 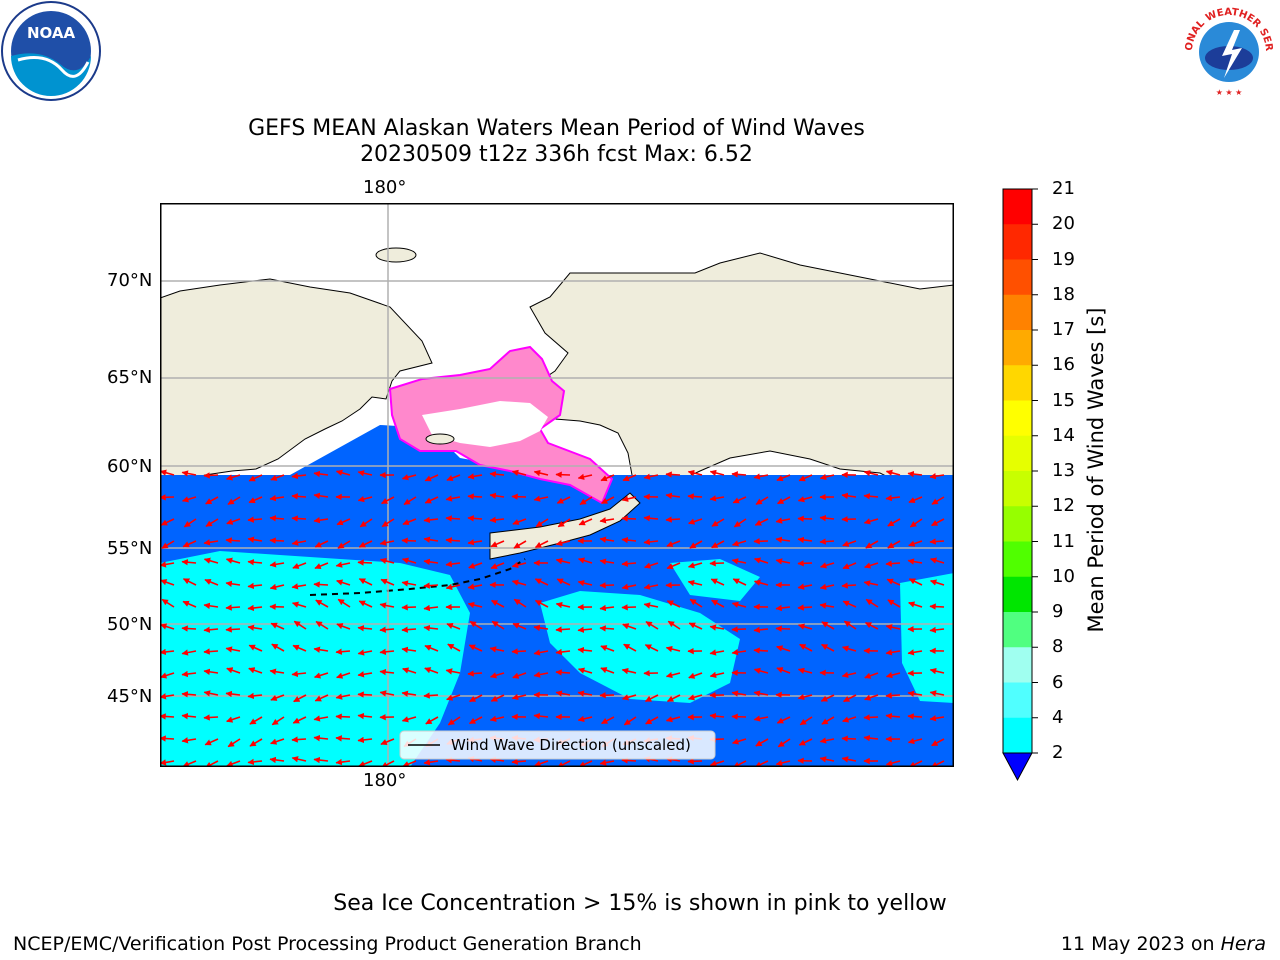 What do you see at coordinates (1058, 647) in the screenshot?
I see `colorbar-tick-label: 8` at bounding box center [1058, 647].